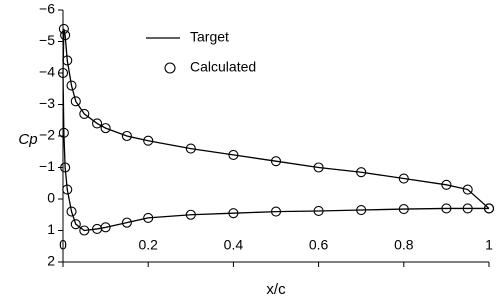  What do you see at coordinates (148, 245) in the screenshot?
I see `x-tick-label: 0.2` at bounding box center [148, 245].